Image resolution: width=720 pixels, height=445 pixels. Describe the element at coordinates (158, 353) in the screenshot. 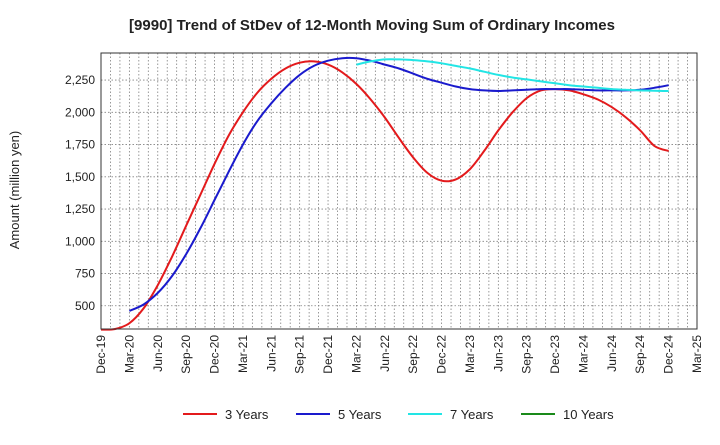

I see `x-tick-label: Jun-20` at that location.